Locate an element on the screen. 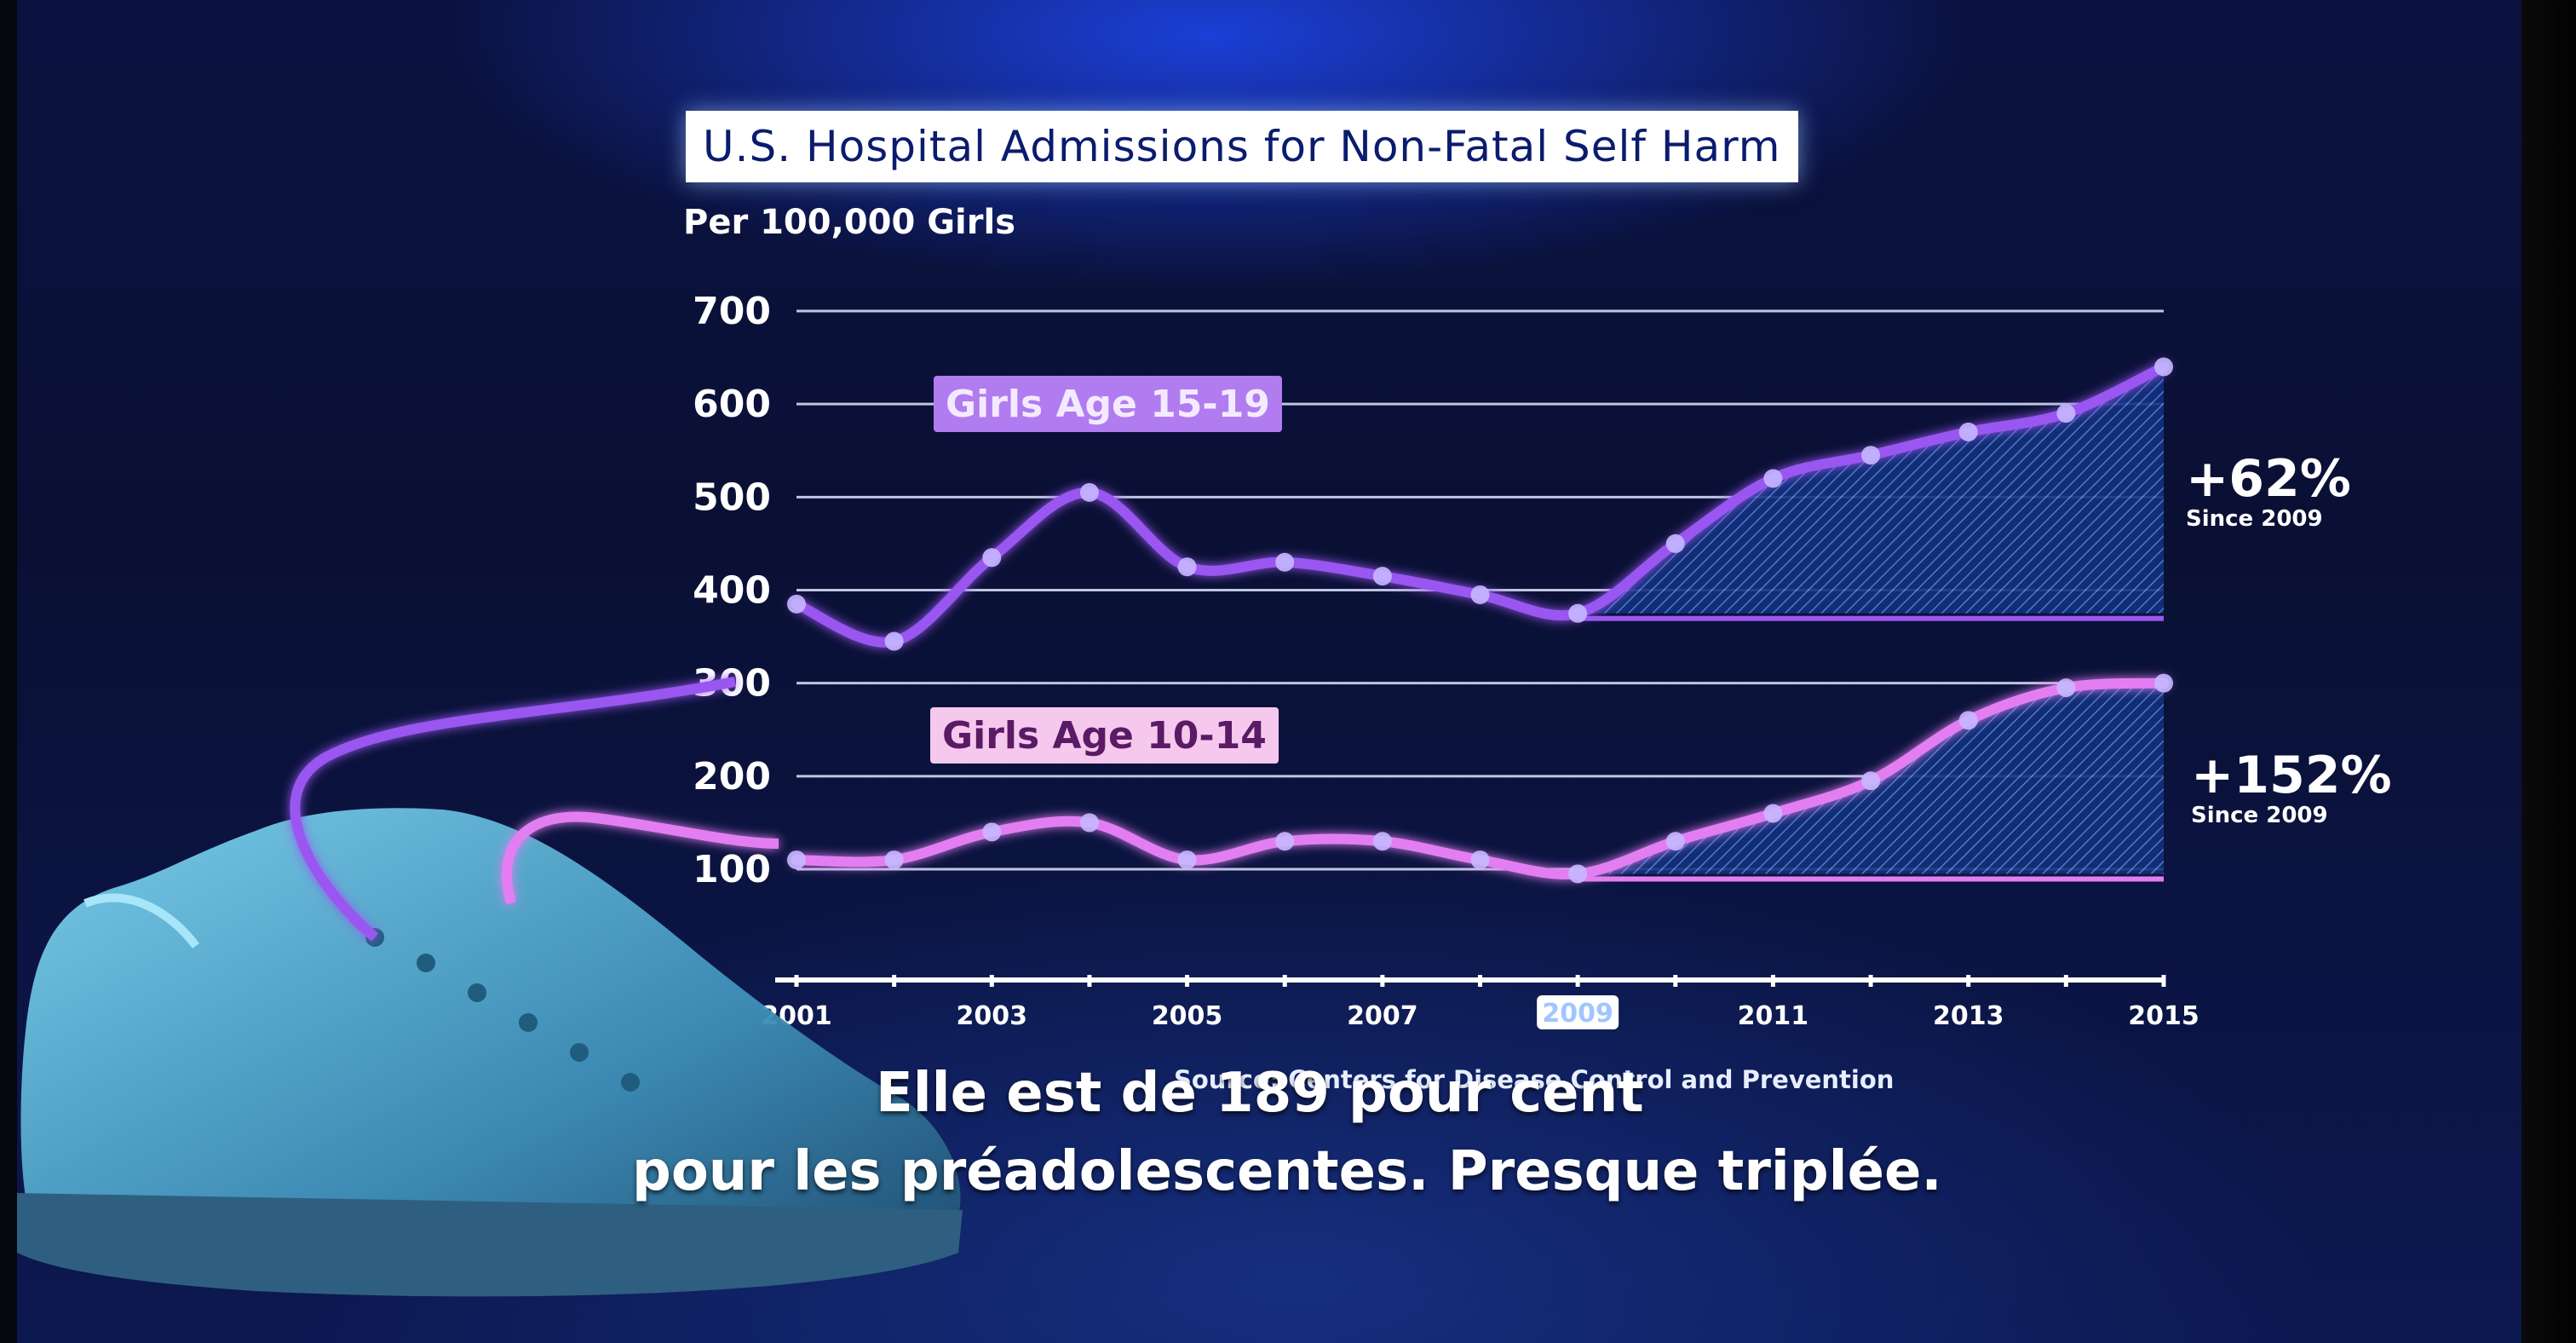 This screenshot has width=2576, height=1343. series-label-10-14: Girls Age 10-14 is located at coordinates (1104, 735).